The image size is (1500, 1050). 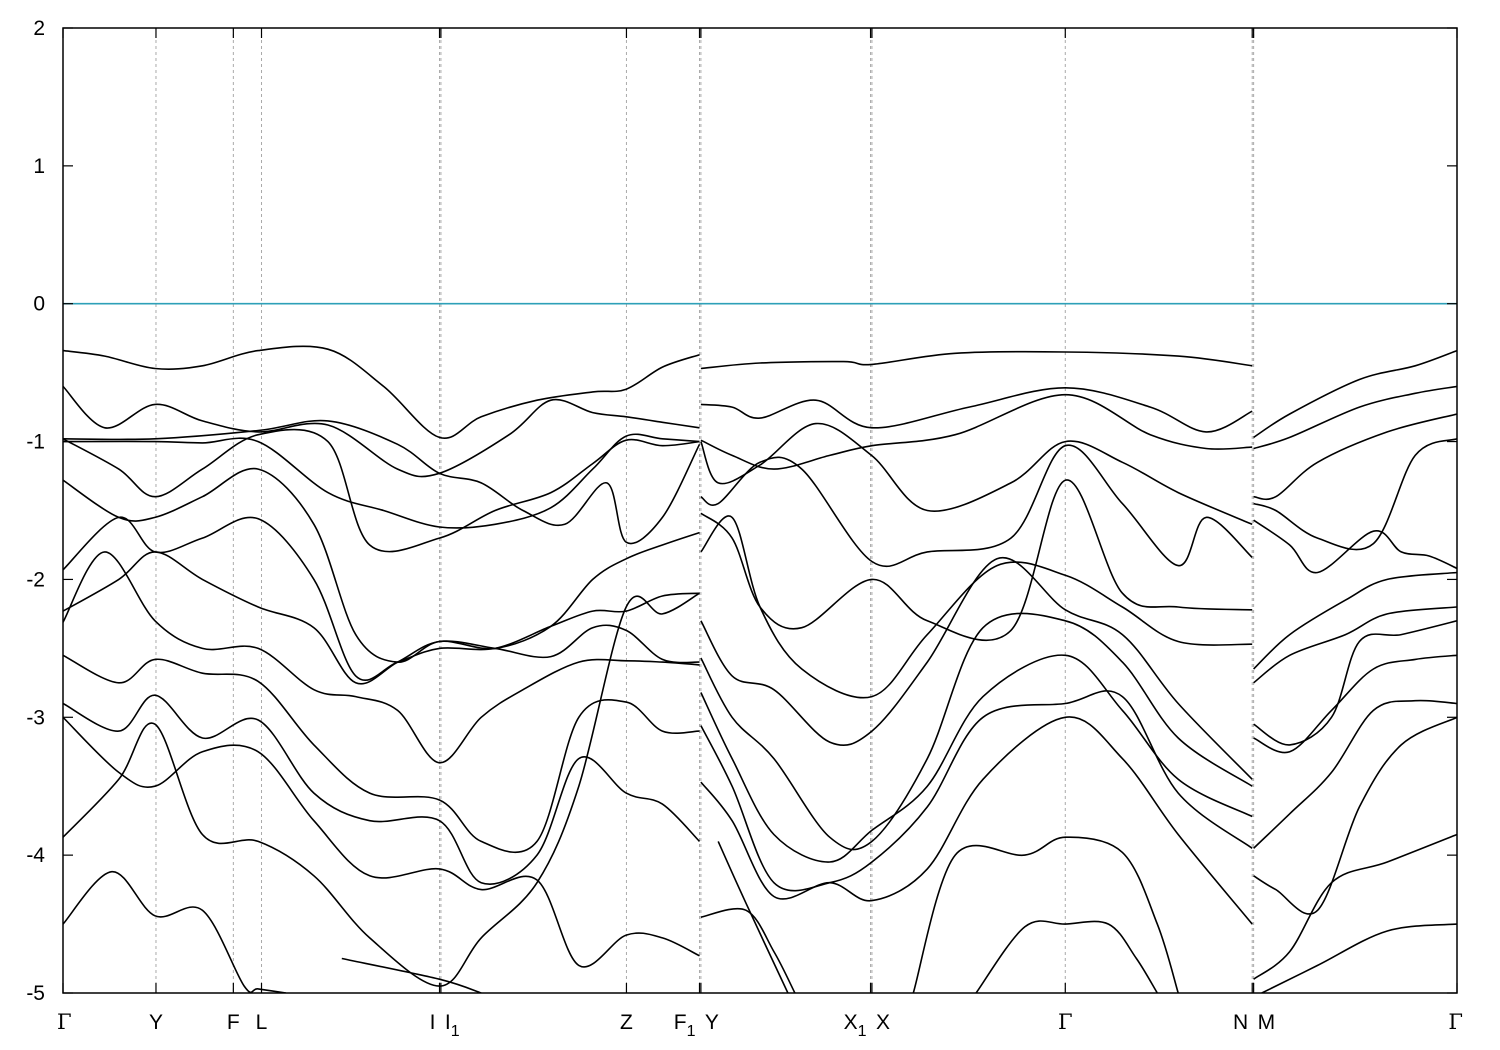 I want to click on x-tick-label: I1, so click(x=452, y=1025).